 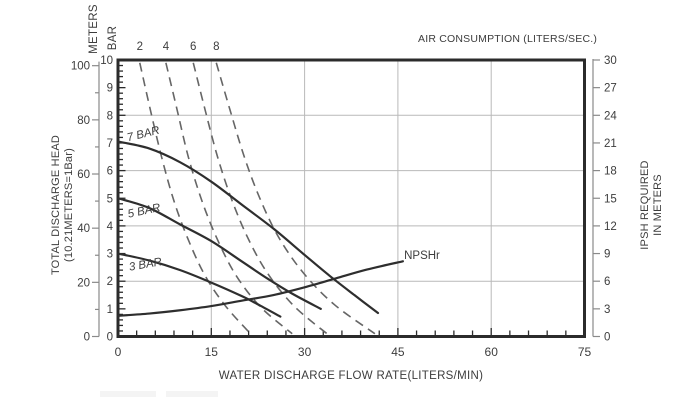 What do you see at coordinates (610, 172) in the screenshot?
I see `svg-text: 18` at bounding box center [610, 172].